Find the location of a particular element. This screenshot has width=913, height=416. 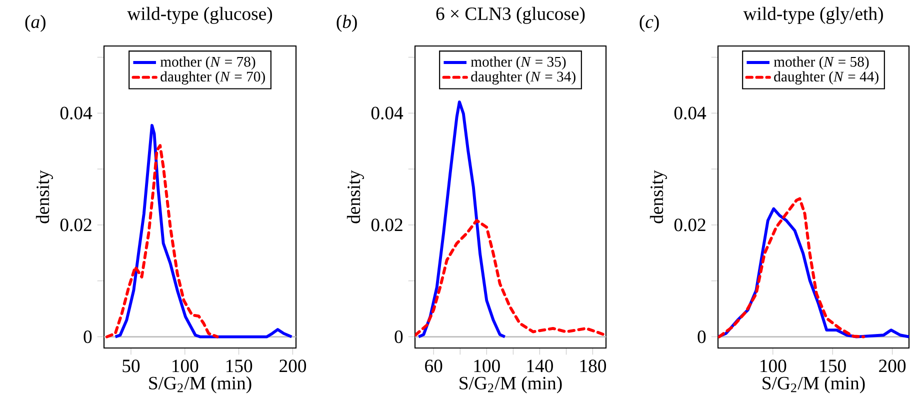

legend-label: mother (N = 58) is located at coordinates (821, 63).